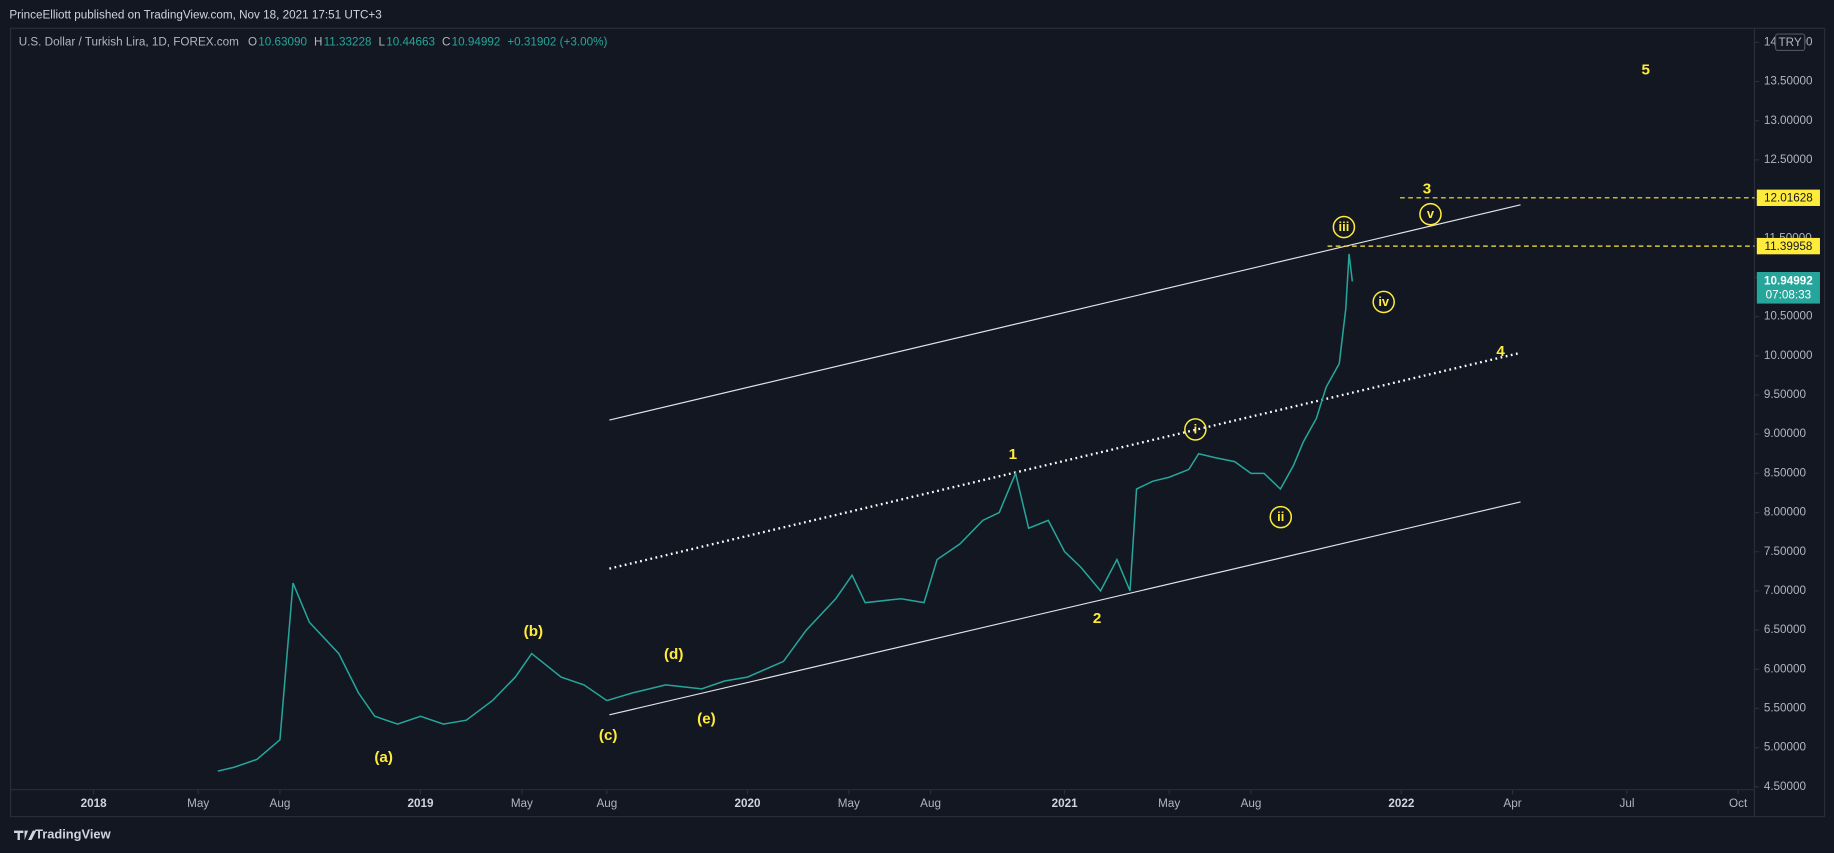 The width and height of the screenshot is (1834, 853). I want to click on y-tick-label: 13.00000, so click(1788, 120).